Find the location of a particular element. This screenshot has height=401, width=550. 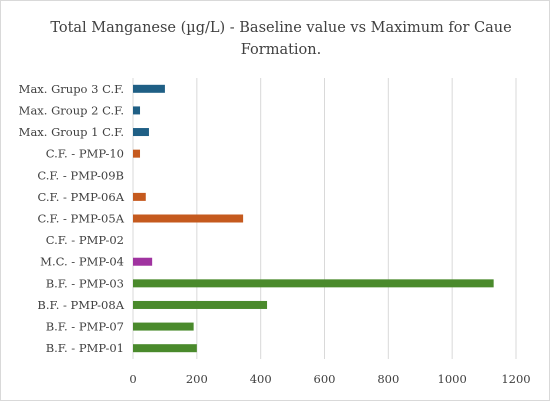

category-label: B.F. - PMP-08A is located at coordinates (80, 305).